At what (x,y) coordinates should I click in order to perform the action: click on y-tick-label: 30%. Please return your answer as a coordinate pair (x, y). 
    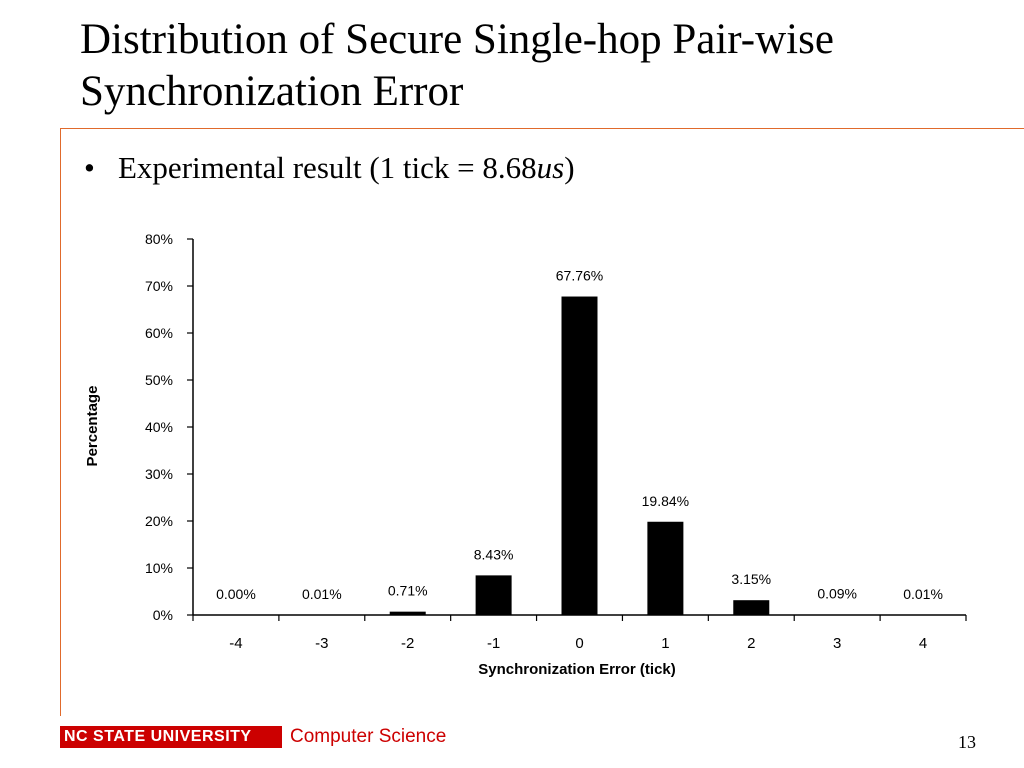
    Looking at the image, I should click on (159, 474).